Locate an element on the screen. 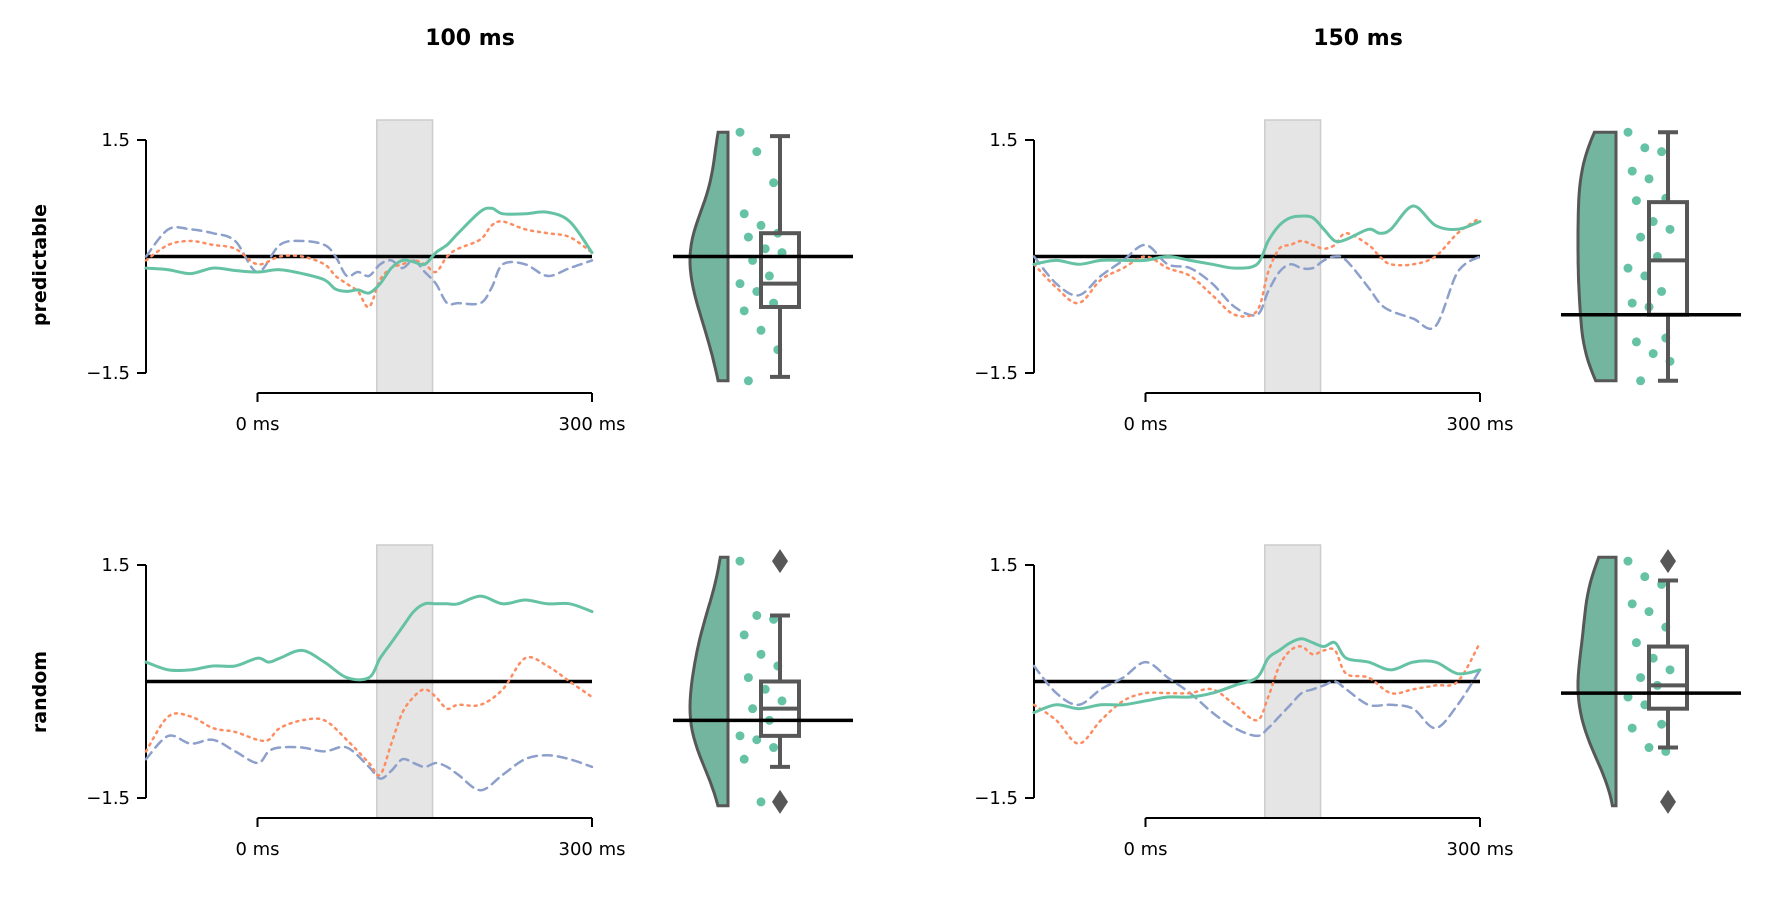 The height and width of the screenshot is (906, 1779). column-title-100ms: 100 ms is located at coordinates (470, 38).